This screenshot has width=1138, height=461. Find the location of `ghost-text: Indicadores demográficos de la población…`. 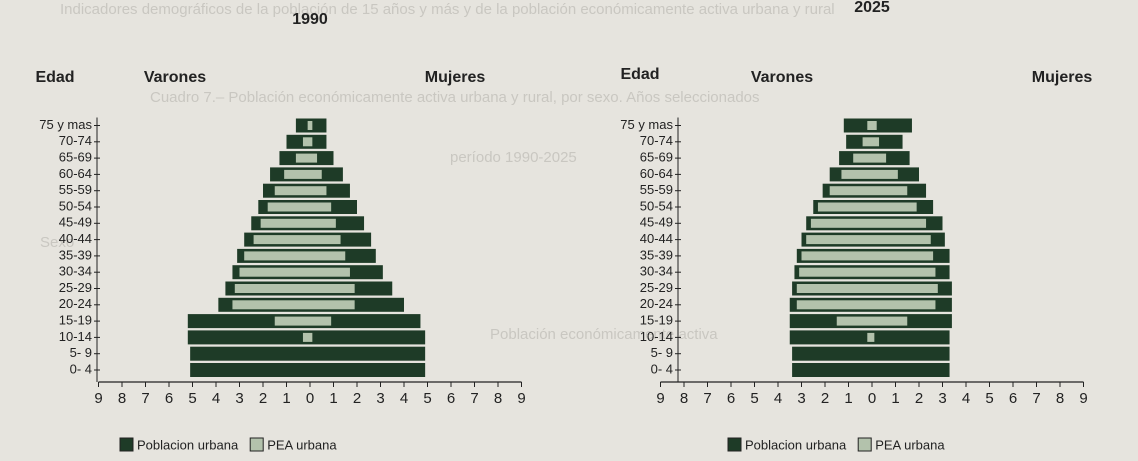

ghost-text: Indicadores demográficos de la población… is located at coordinates (447, 9).